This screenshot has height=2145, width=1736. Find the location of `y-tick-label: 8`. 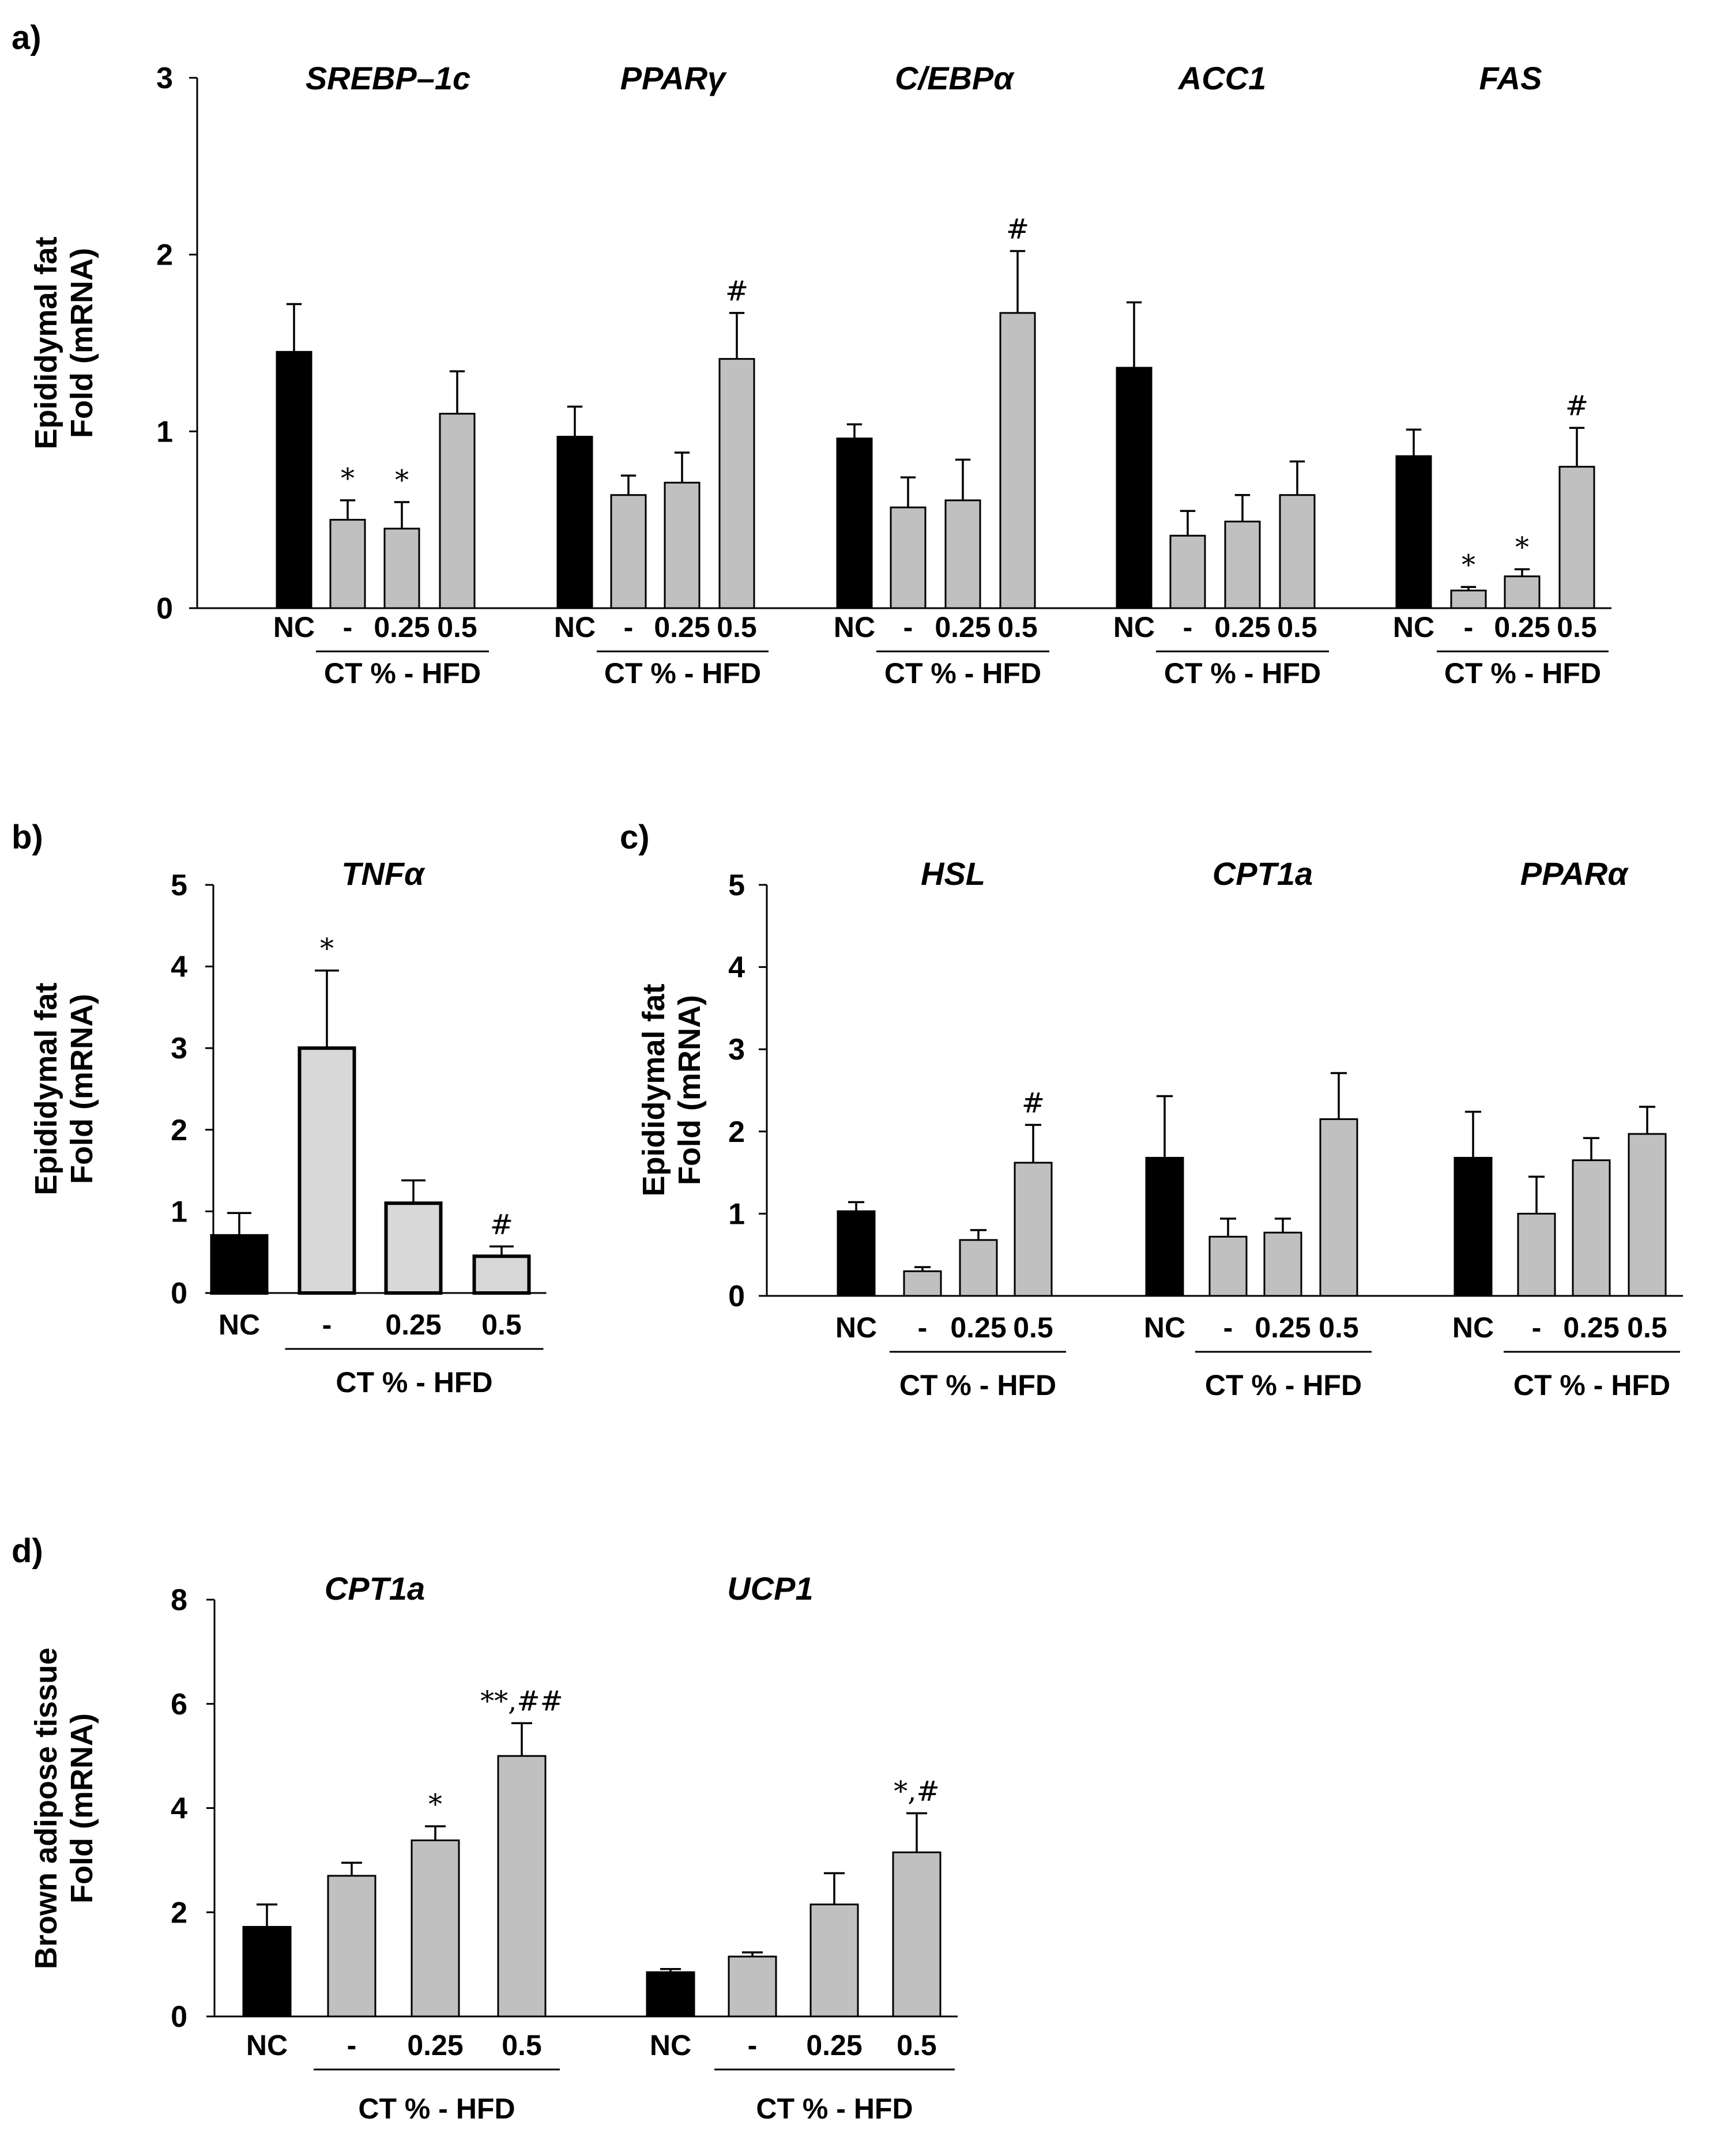

y-tick-label: 8 is located at coordinates (179, 1600).